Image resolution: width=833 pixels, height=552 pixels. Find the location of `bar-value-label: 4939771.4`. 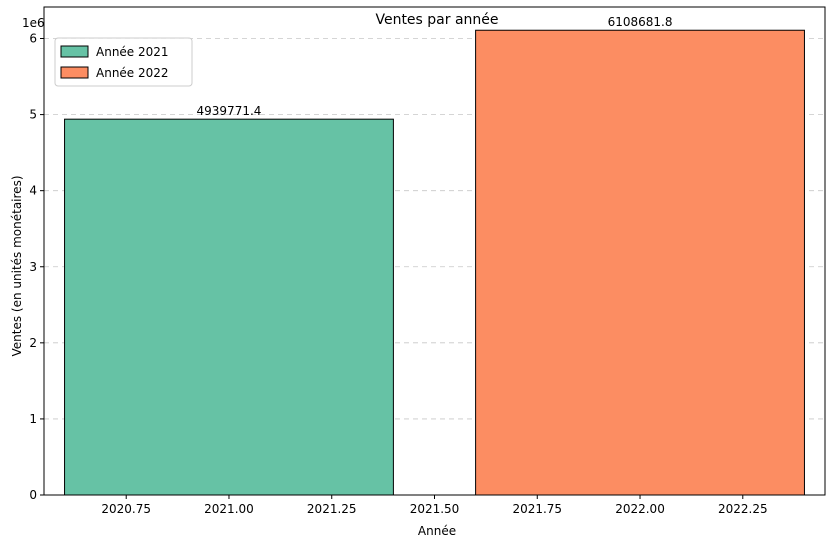

bar-value-label: 4939771.4 is located at coordinates (229, 111).